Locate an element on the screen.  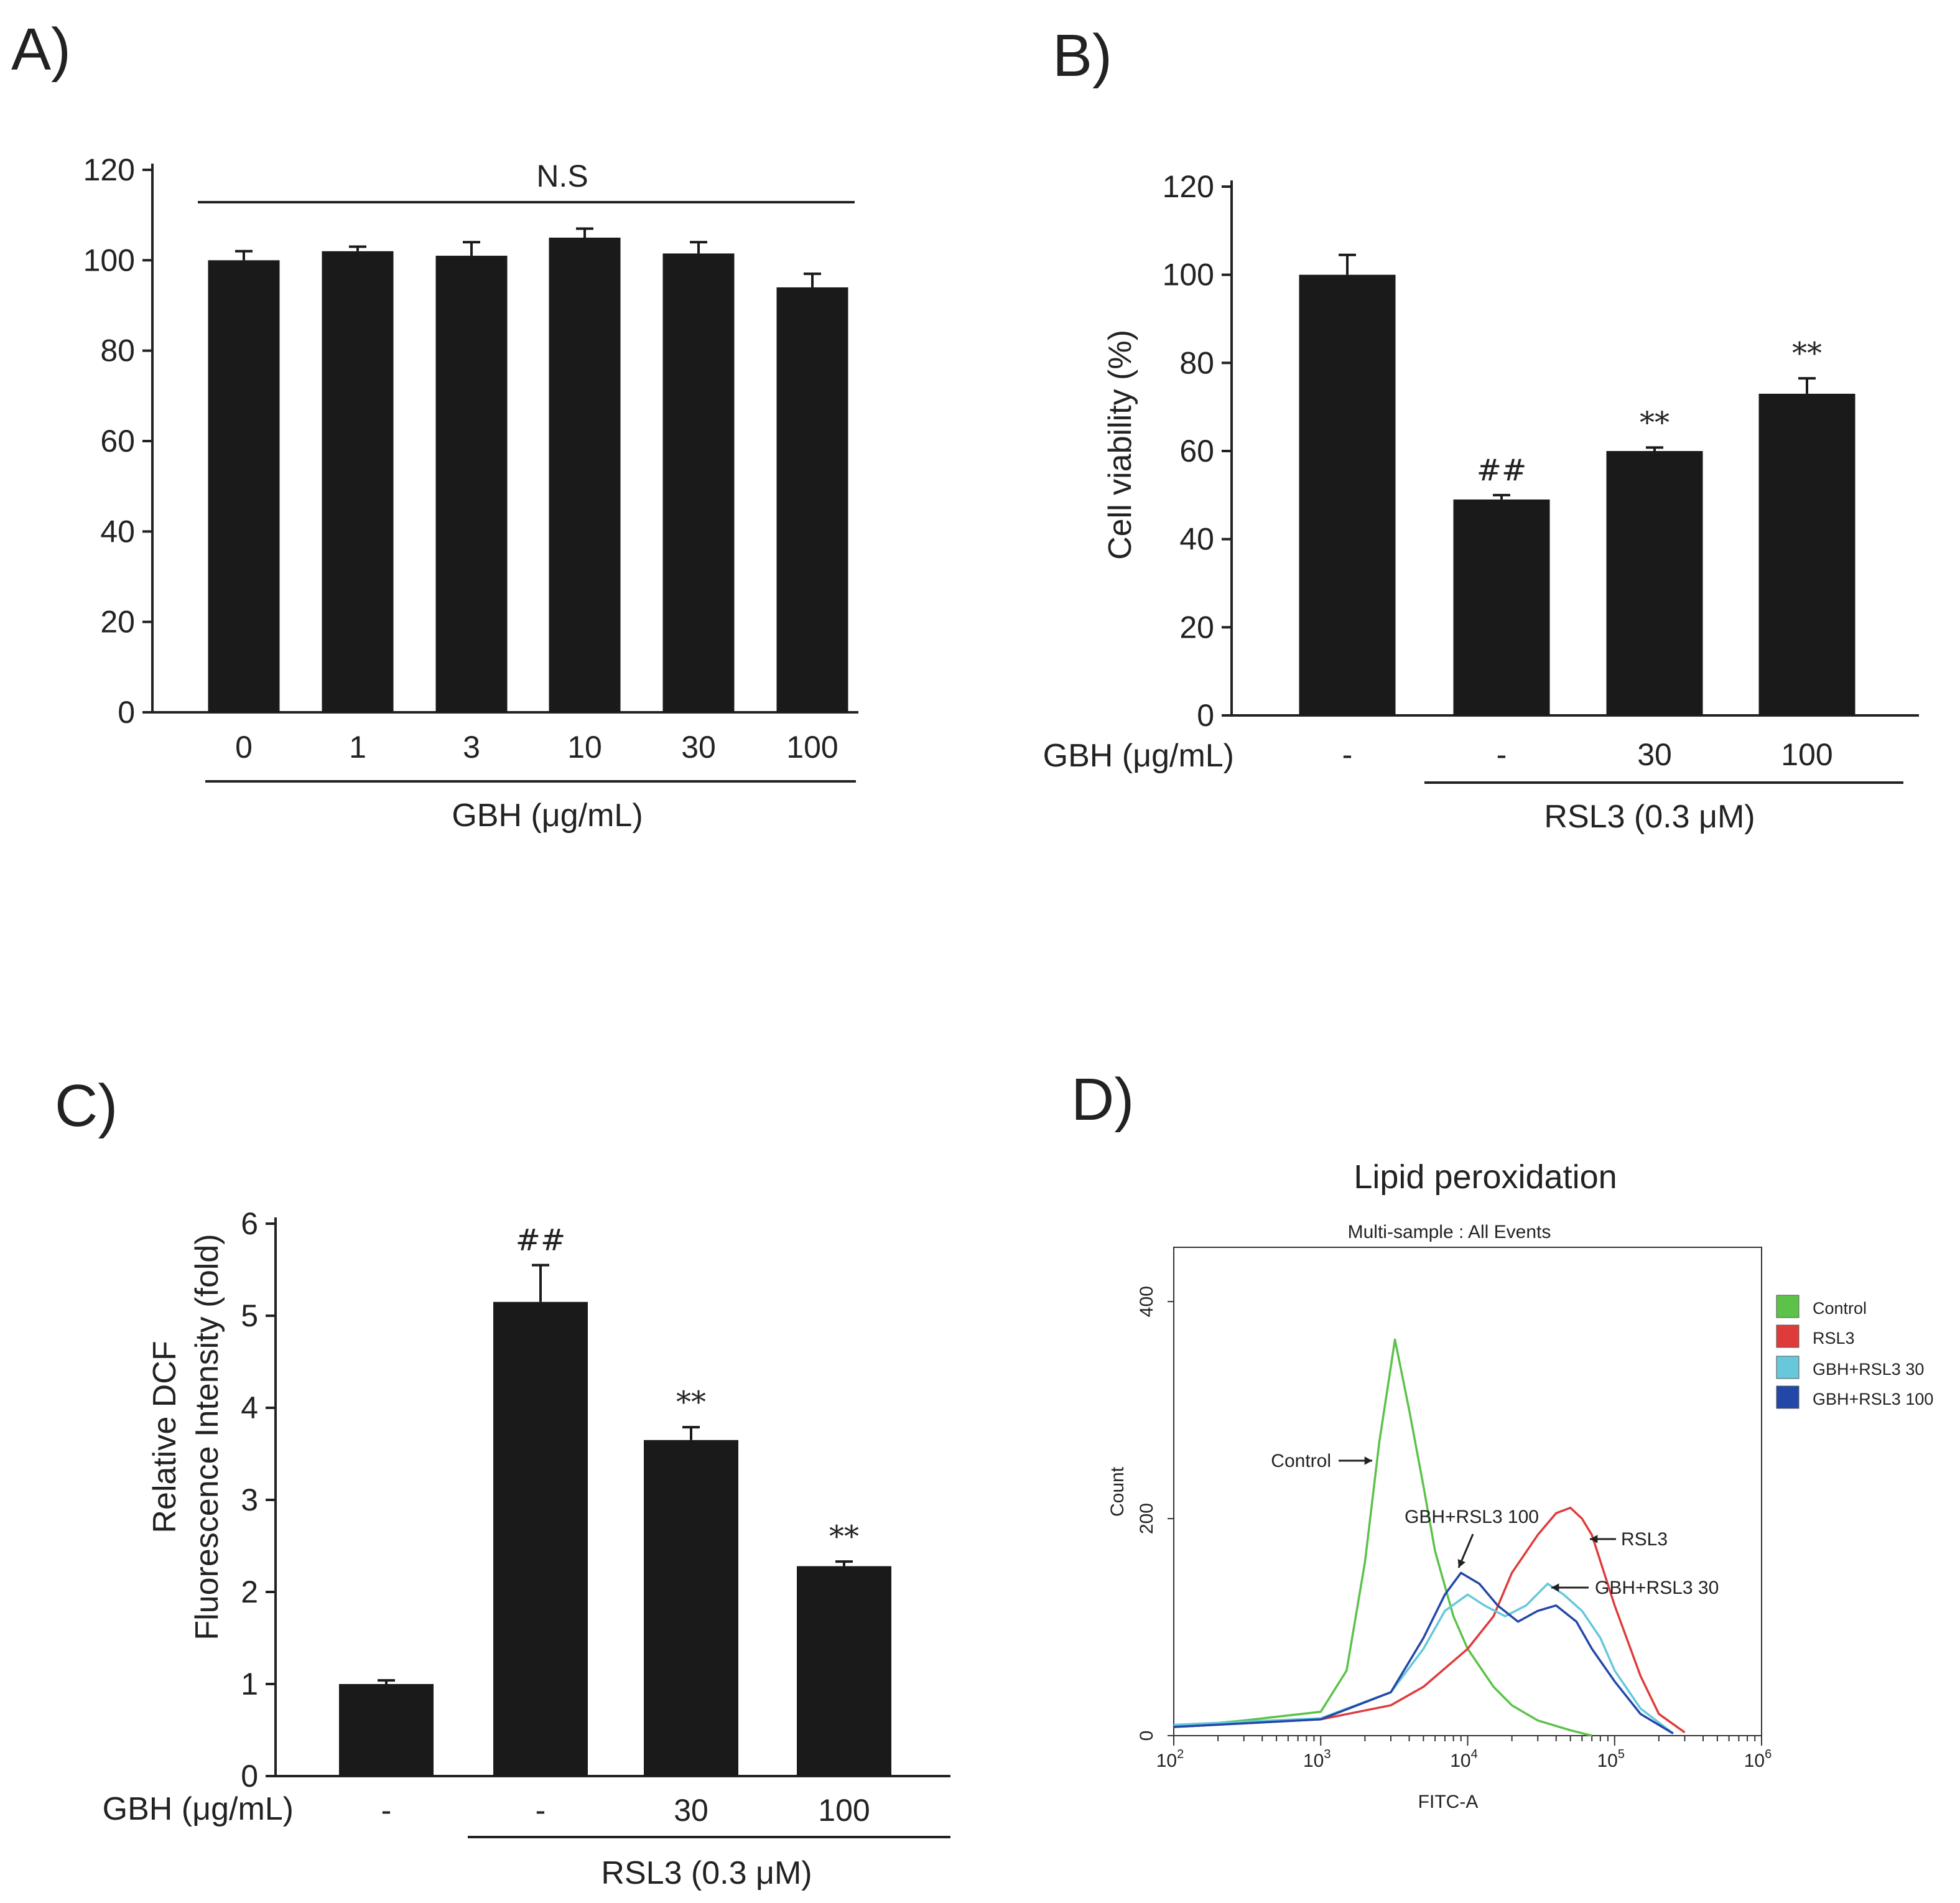
panel-d-ylabel: Count is located at coordinates (1117, 1491).